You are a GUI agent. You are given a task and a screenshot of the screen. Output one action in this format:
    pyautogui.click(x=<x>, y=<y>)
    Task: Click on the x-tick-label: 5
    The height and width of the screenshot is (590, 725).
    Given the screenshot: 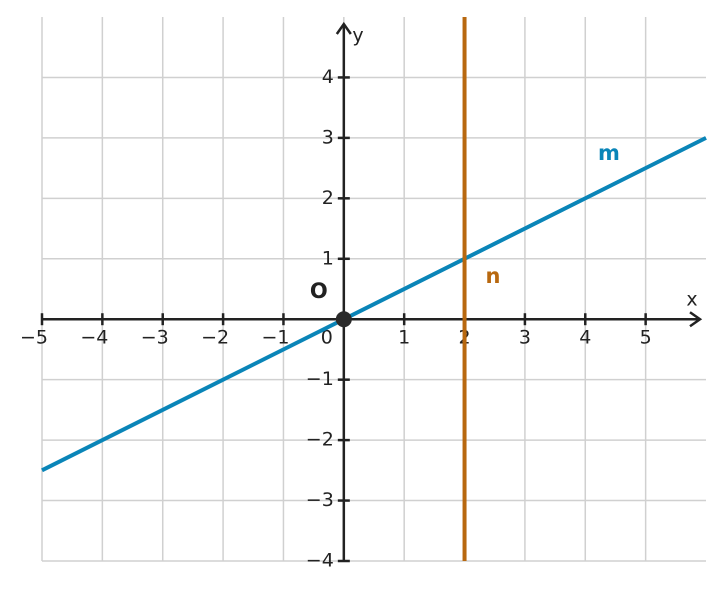 What is the action you would take?
    pyautogui.click(x=646, y=338)
    